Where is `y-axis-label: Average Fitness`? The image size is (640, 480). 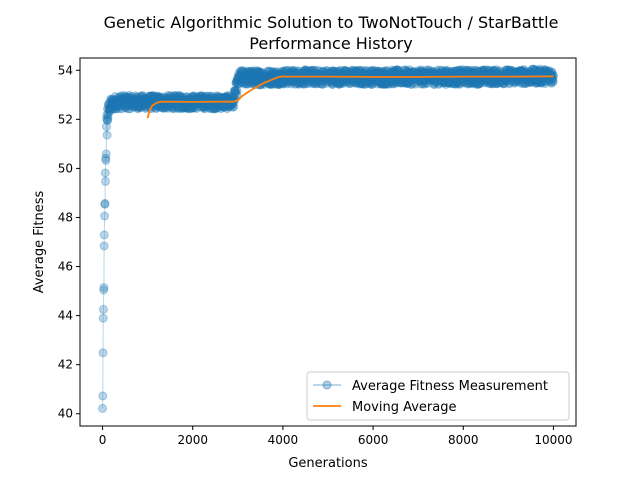 y-axis-label: Average Fitness is located at coordinates (39, 242).